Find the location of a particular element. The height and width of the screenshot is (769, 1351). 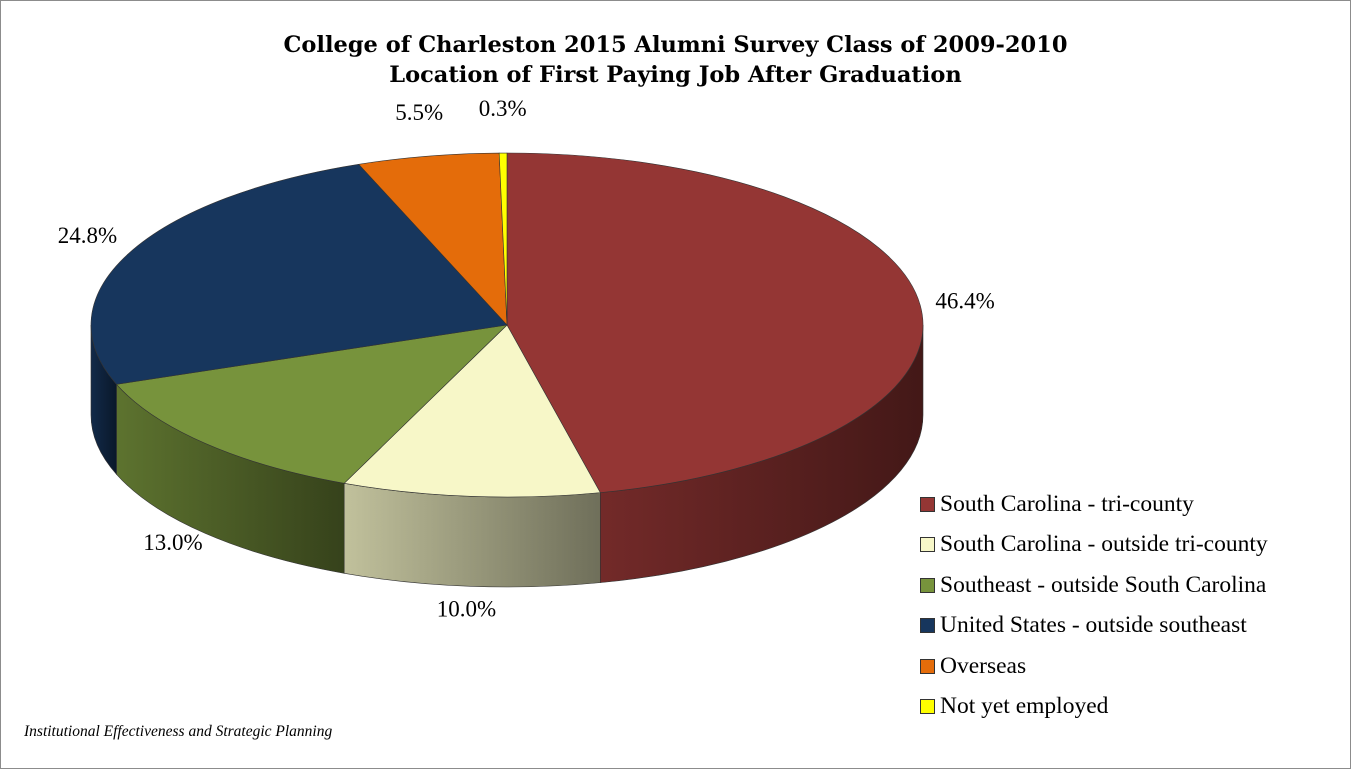

legend-label-3: United States - outside southeast is located at coordinates (1093, 625).